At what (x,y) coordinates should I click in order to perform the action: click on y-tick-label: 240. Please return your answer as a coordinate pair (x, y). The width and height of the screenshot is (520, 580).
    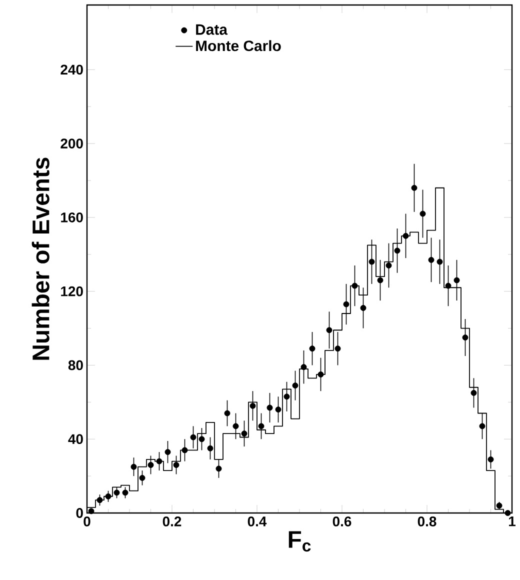
    Looking at the image, I should click on (71, 69).